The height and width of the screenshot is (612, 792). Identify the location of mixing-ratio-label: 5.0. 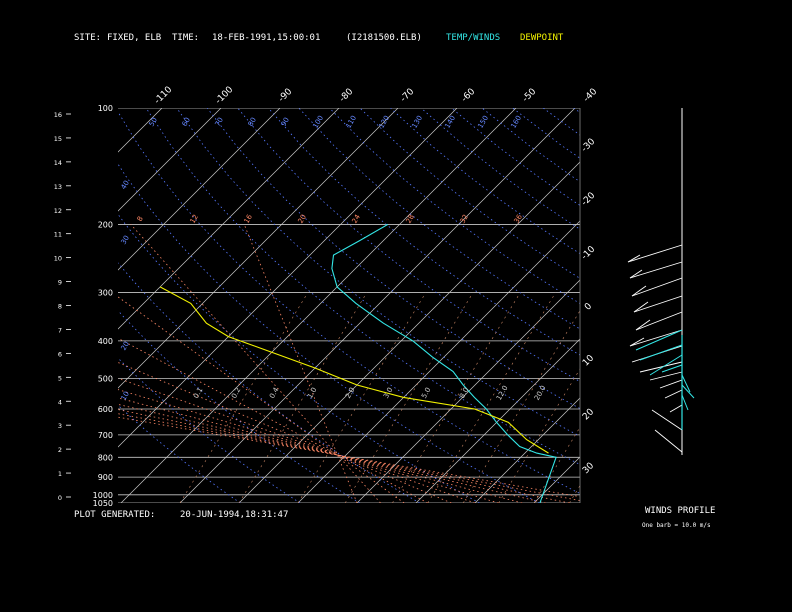
(426, 393).